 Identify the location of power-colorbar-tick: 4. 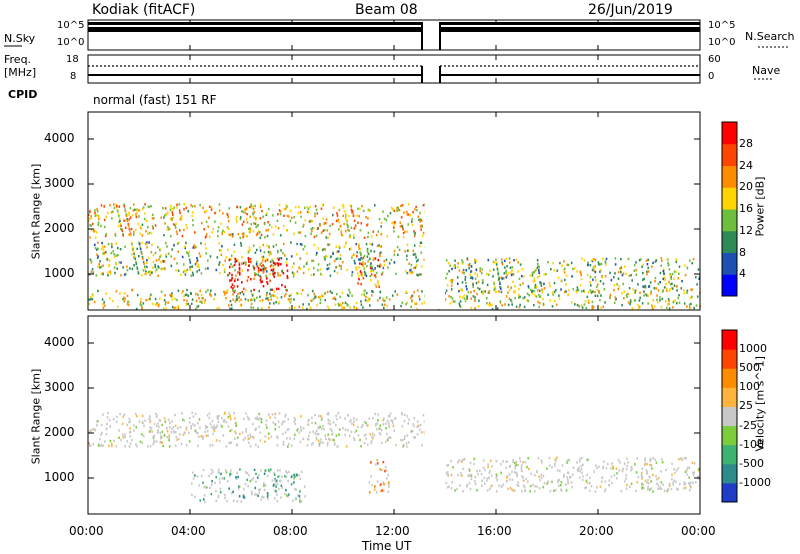
(742, 274).